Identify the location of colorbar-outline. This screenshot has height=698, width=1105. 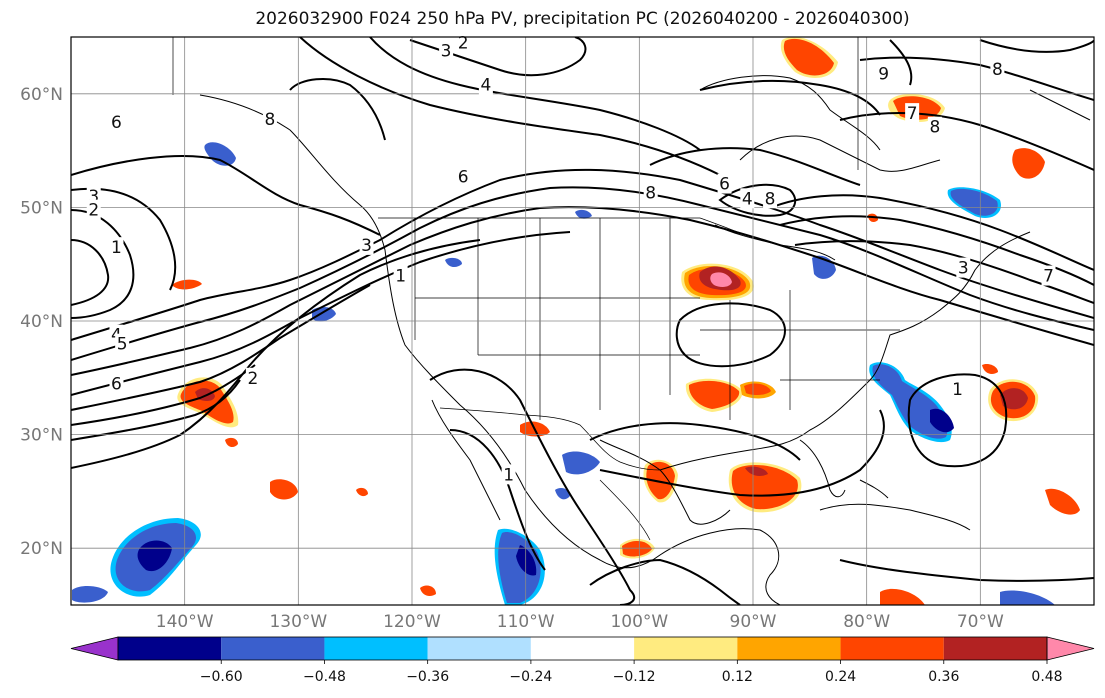
(582, 648).